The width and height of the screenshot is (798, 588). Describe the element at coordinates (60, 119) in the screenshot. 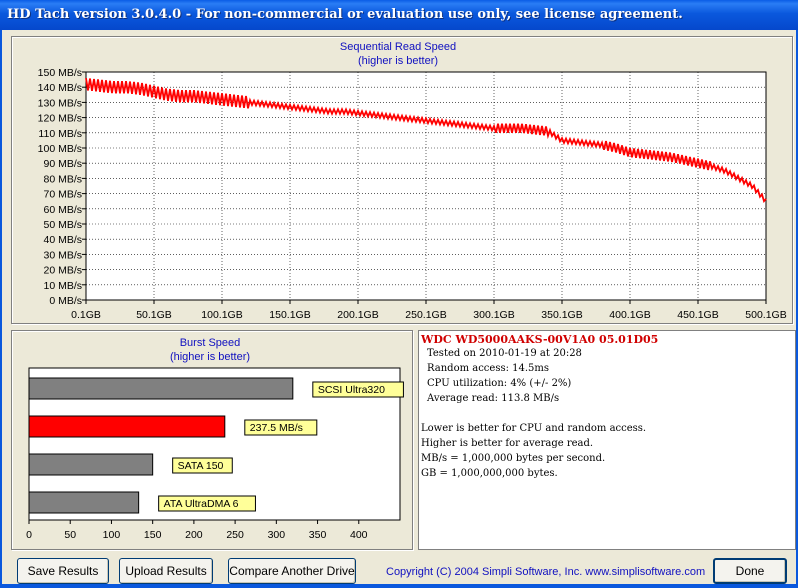

I see `seq-y-tick-label: 120 MB/s` at that location.